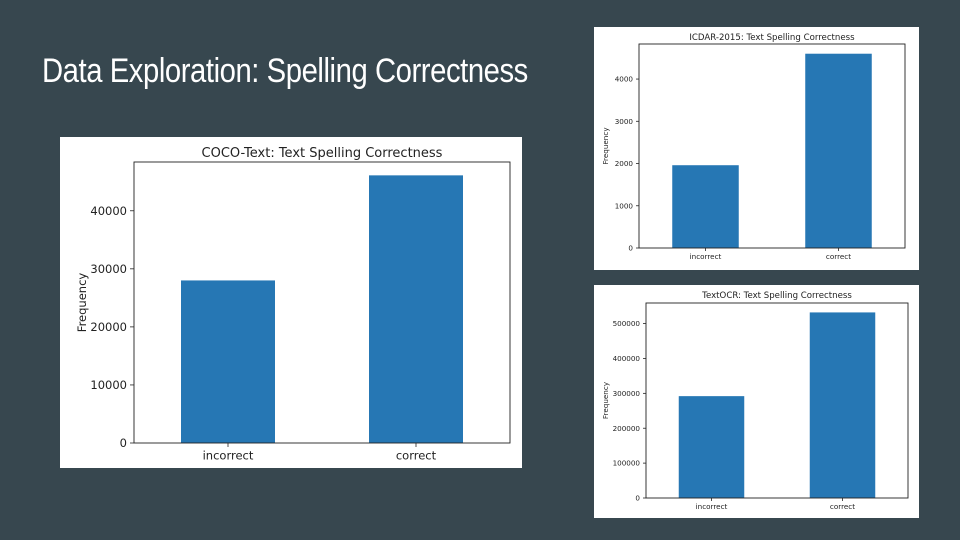  I want to click on y-tick-label: 30000, so click(108, 269).